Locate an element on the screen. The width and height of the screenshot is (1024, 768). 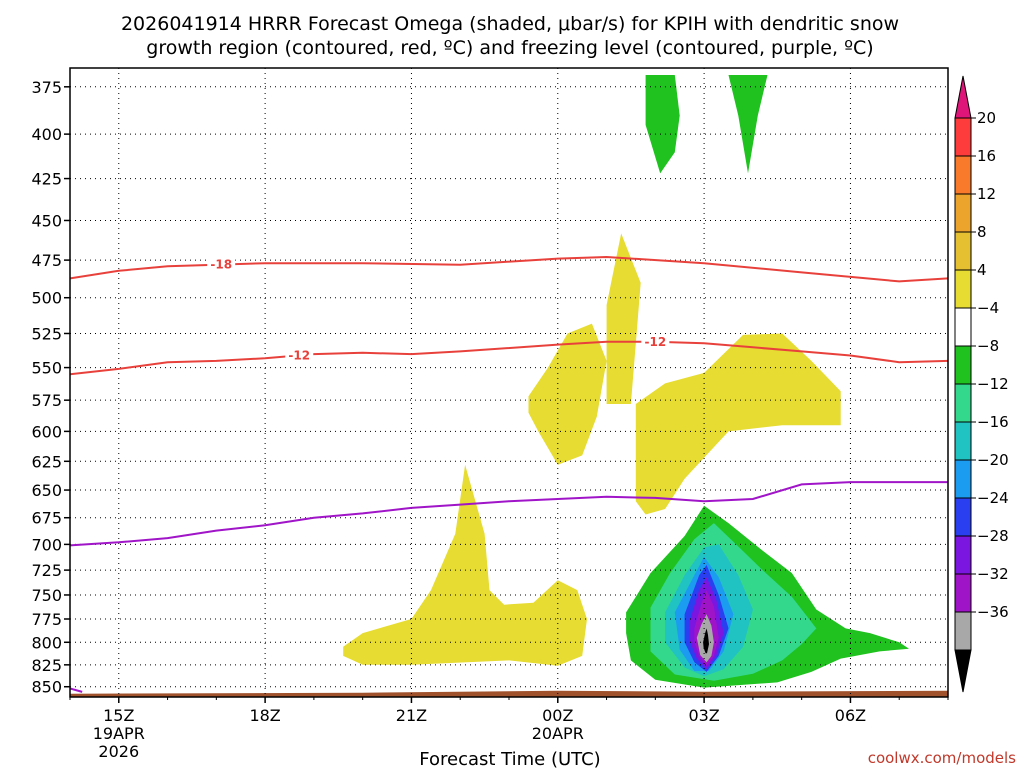
y-tick-label-450: 450 is located at coordinates (46, 220).